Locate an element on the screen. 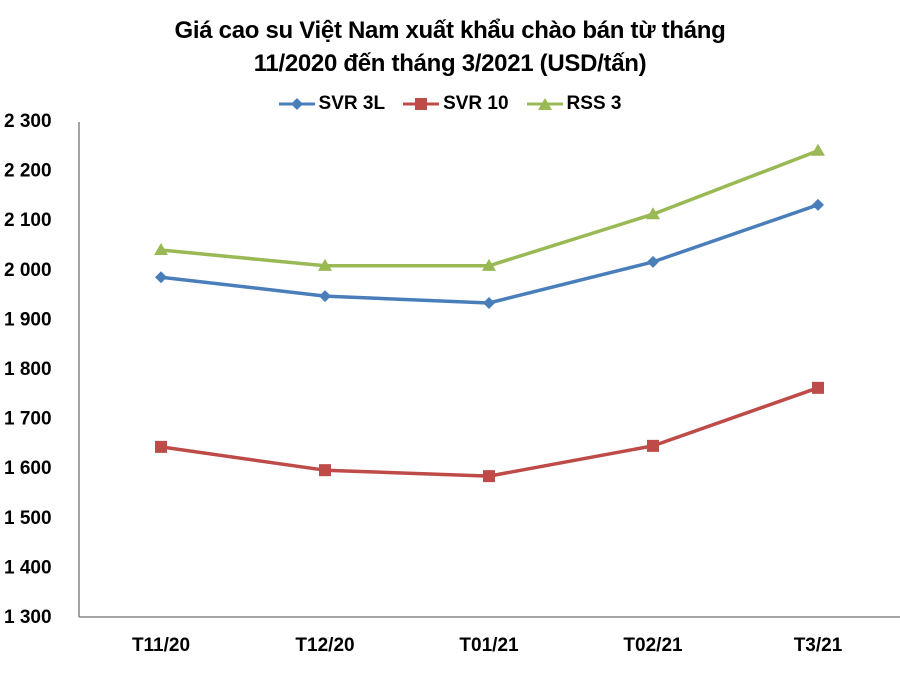  legend-item-svr-3l: SVR 3L is located at coordinates (332, 104).